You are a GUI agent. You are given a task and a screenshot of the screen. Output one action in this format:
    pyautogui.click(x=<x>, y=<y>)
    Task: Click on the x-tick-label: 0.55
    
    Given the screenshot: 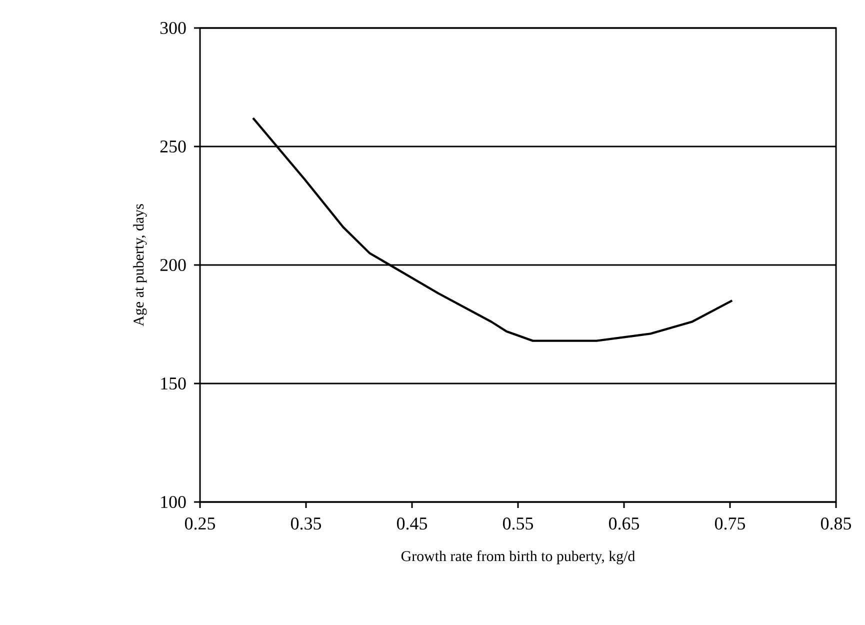 What is the action you would take?
    pyautogui.click(x=518, y=524)
    